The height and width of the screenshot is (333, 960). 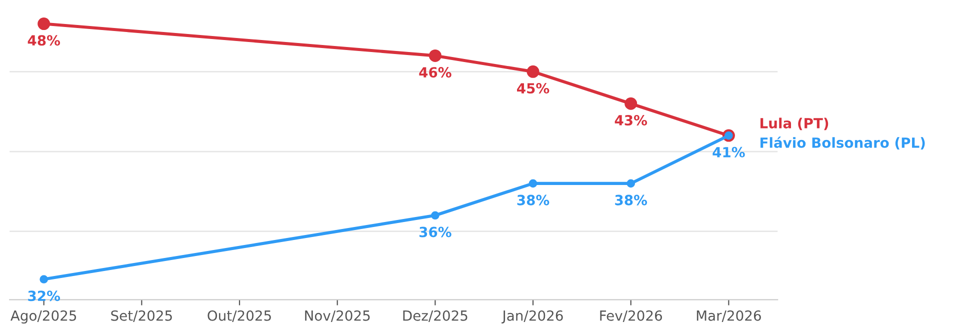 I want to click on x-tick-label: Set/2025, so click(x=141, y=316).